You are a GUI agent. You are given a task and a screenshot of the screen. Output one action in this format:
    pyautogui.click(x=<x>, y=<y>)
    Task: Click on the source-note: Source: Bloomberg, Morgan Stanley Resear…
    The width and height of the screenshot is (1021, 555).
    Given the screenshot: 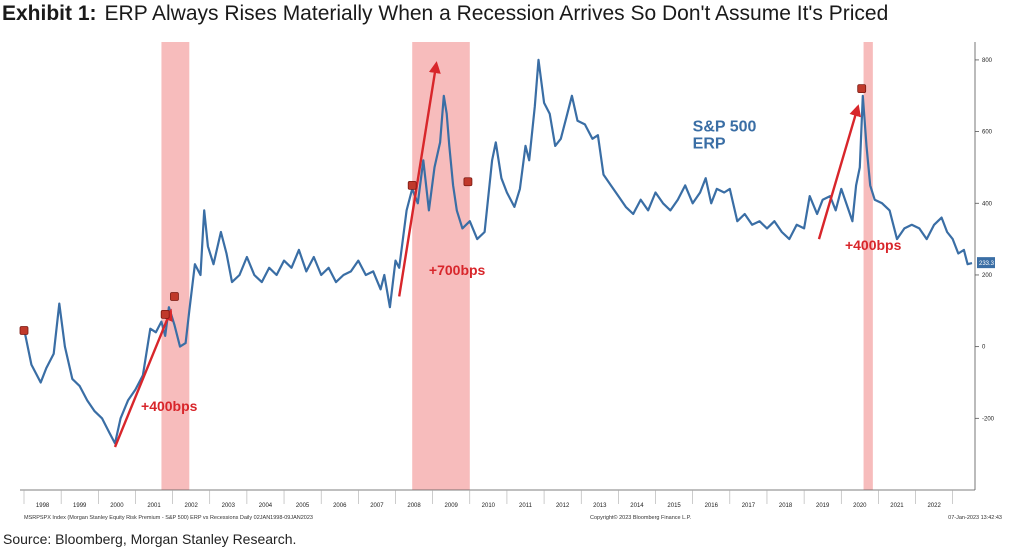 What is the action you would take?
    pyautogui.click(x=150, y=539)
    